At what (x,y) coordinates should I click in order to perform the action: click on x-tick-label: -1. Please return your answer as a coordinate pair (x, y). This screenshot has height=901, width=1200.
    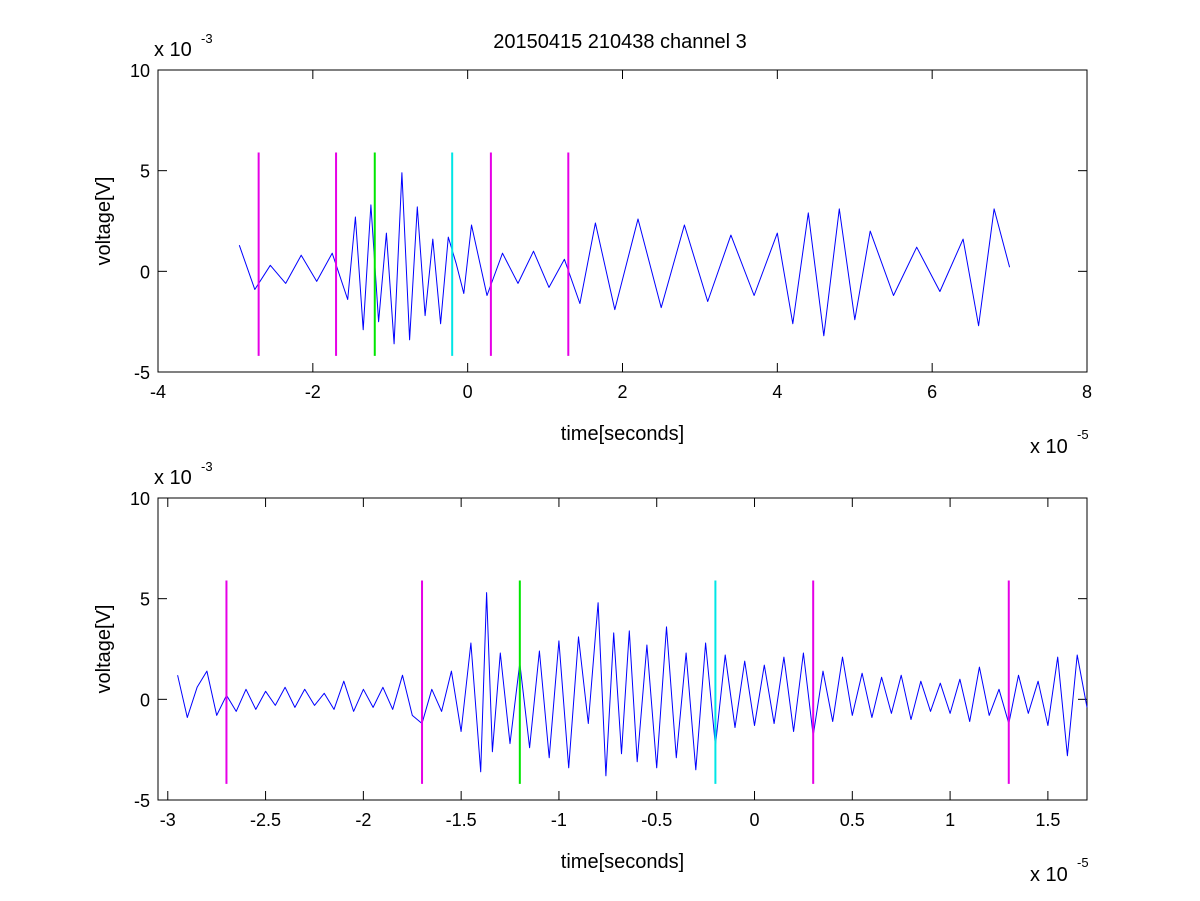
    Looking at the image, I should click on (559, 820).